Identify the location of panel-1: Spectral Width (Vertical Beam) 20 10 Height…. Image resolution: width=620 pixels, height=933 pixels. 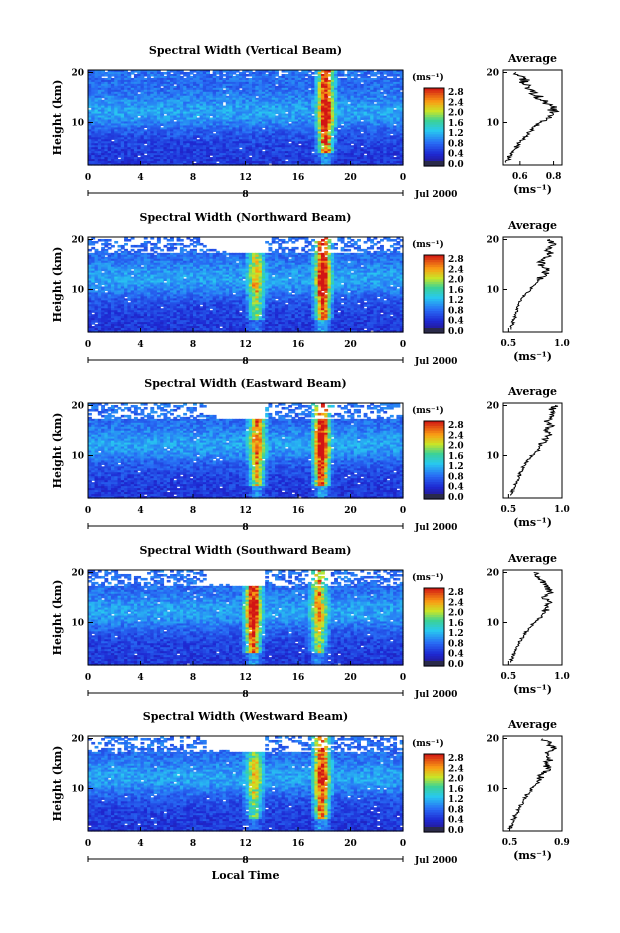
(306, 122).